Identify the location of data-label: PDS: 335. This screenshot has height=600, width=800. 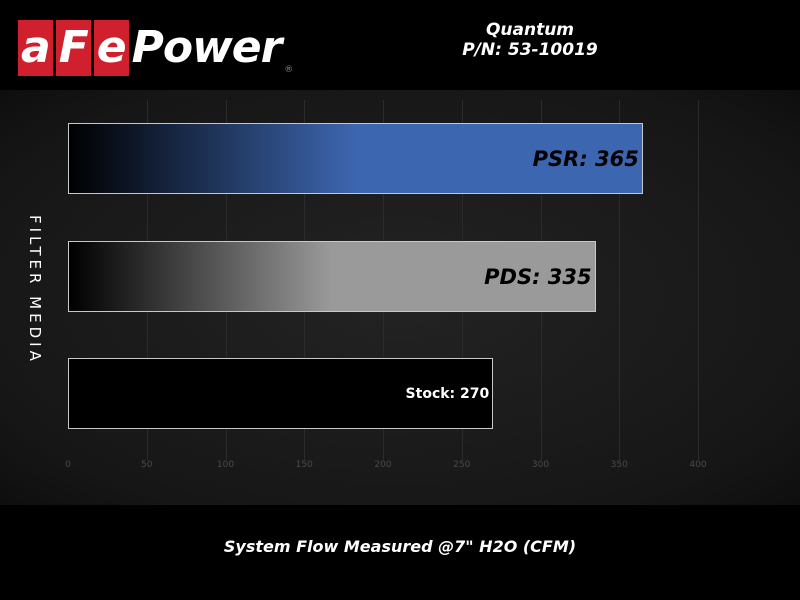
(538, 276).